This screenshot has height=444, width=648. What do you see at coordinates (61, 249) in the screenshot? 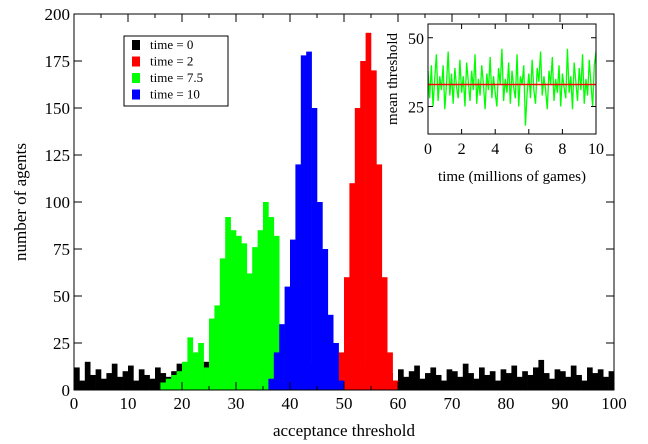
I see `y-tick-label: 75` at bounding box center [61, 249].